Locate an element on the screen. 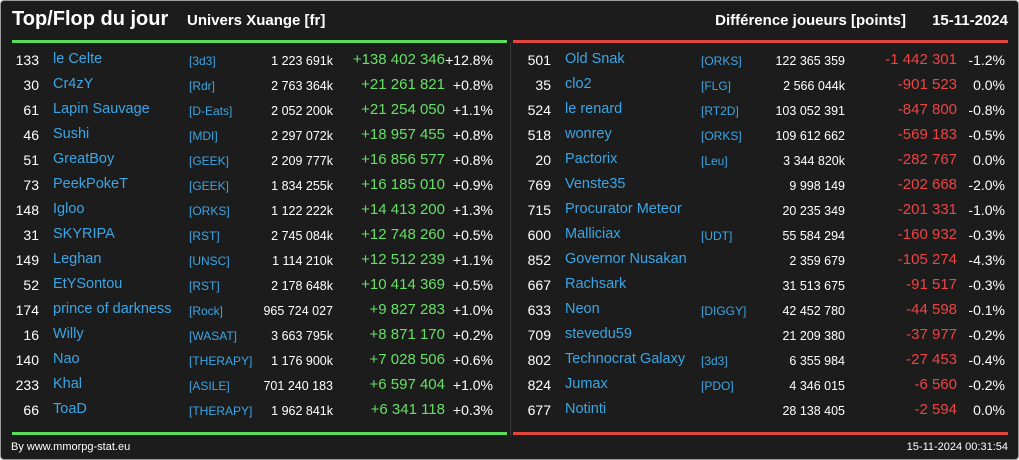 The height and width of the screenshot is (460, 1019). alliance-tag-link: [D-Eats] is located at coordinates (211, 111).